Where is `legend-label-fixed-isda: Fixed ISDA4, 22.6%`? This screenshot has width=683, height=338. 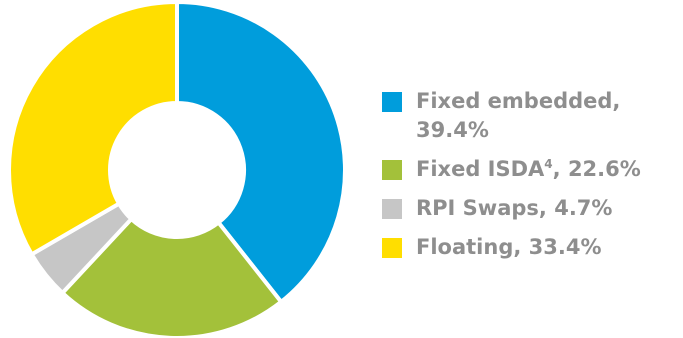
legend-label-fixed-isda: Fixed ISDA4, 22.6% is located at coordinates (528, 169).